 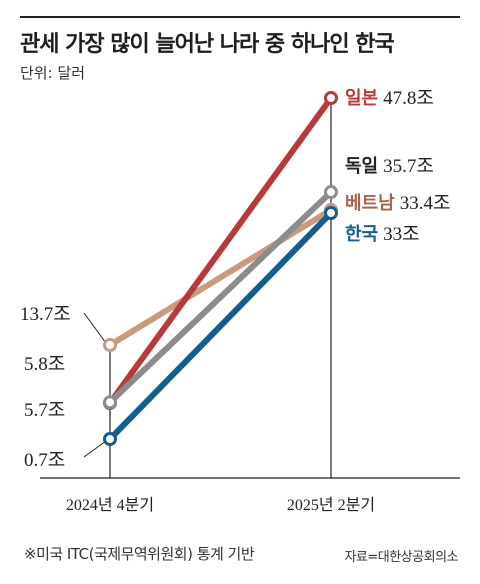 What do you see at coordinates (425, 203) in the screenshot?
I see `end-label-vietnam-value: 33.4조` at bounding box center [425, 203].